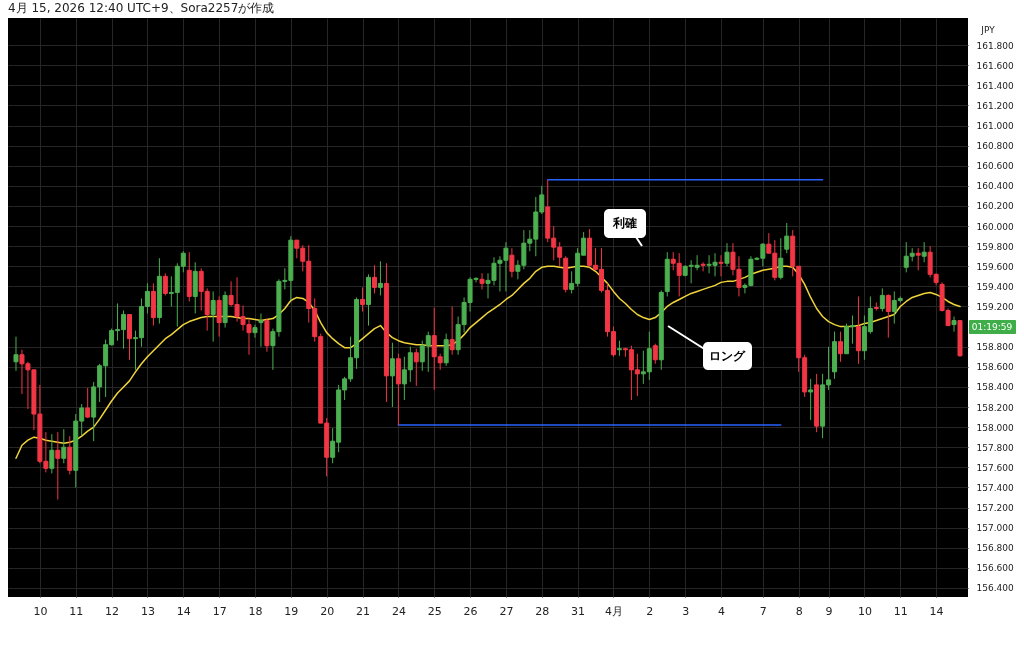  What do you see at coordinates (995, 407) in the screenshot?
I see `y-tick-label: 158.200` at bounding box center [995, 407].